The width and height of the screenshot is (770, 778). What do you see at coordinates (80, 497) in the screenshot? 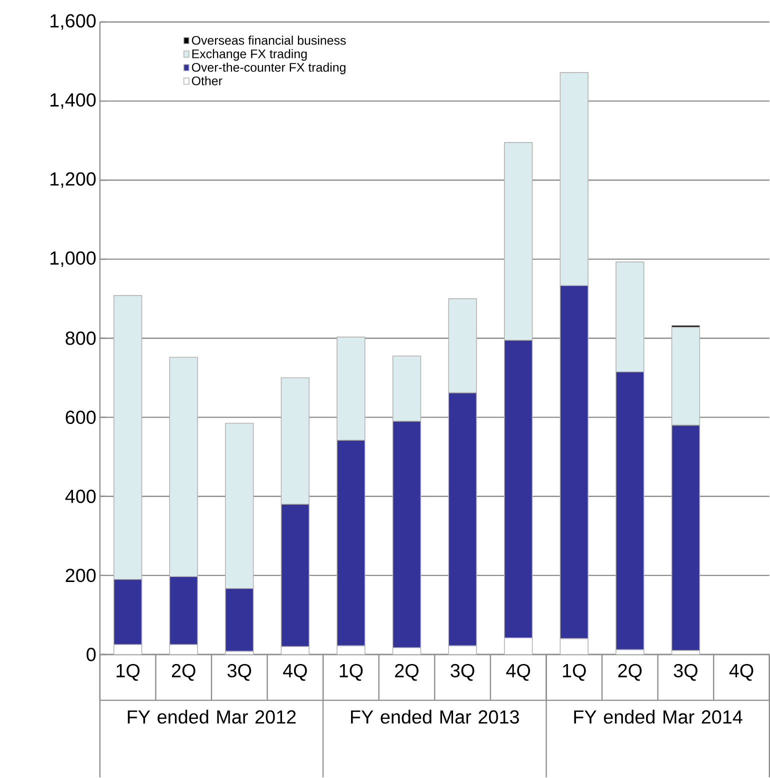
I see `y-tick-label: 400` at bounding box center [80, 497].